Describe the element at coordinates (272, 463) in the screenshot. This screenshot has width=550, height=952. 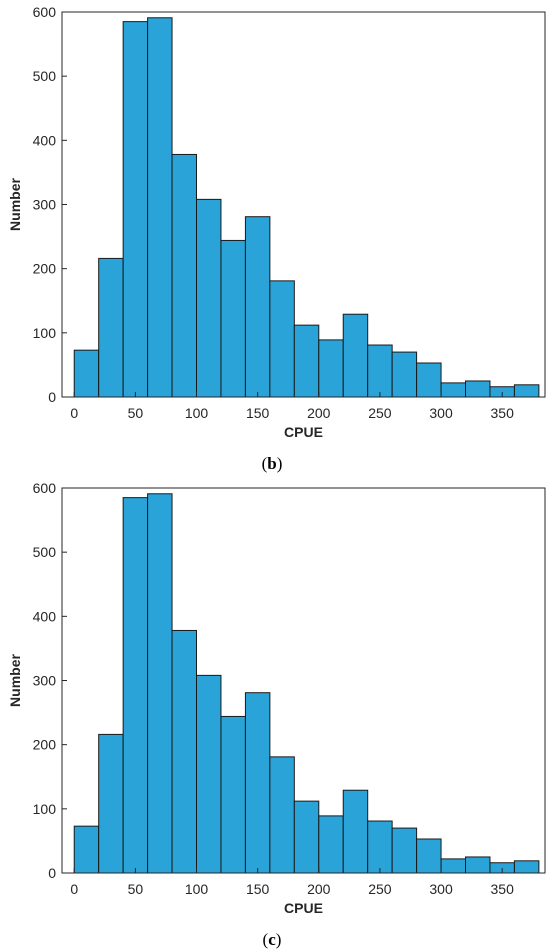
I see `panel-label: (b)` at that location.